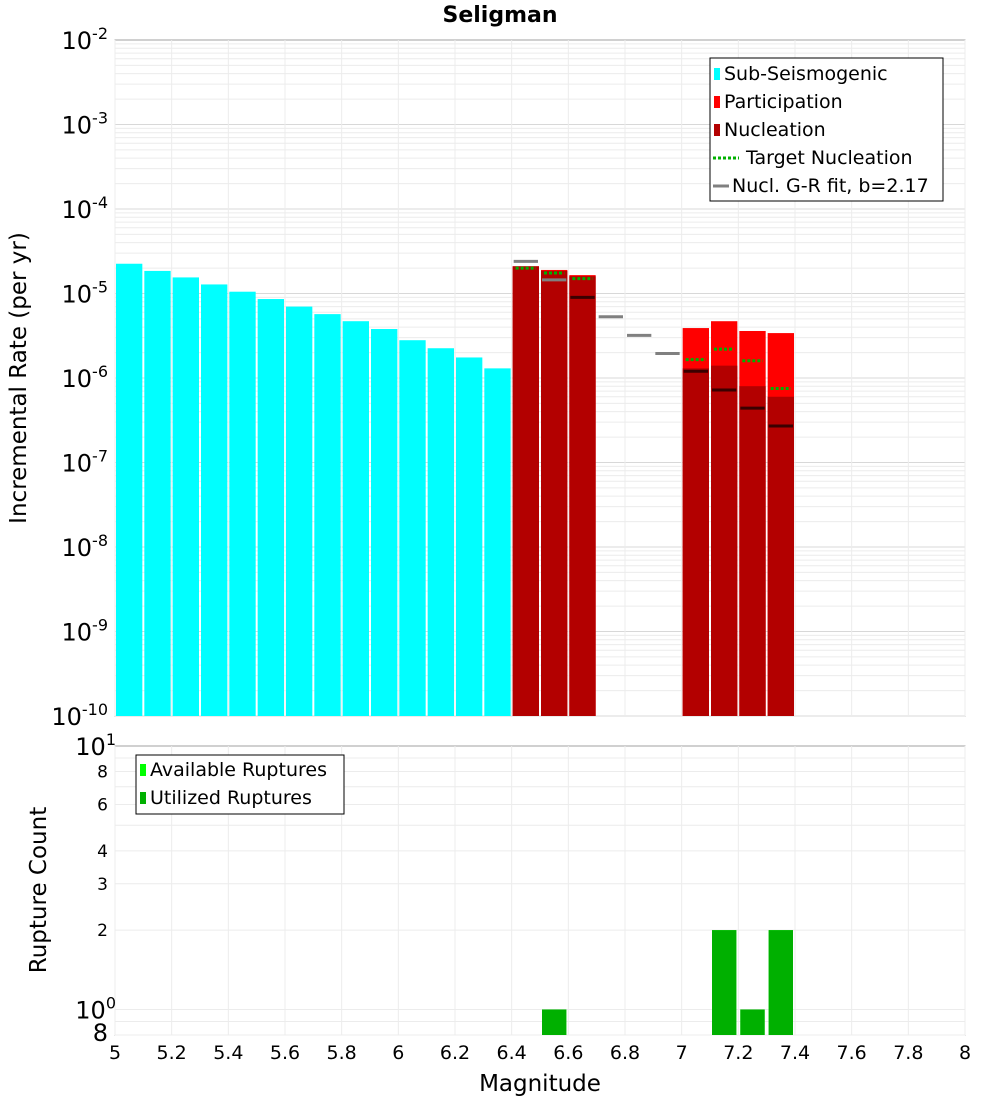 The height and width of the screenshot is (1100, 1000). I want to click on x-tick-label: 6.6, so click(568, 1053).